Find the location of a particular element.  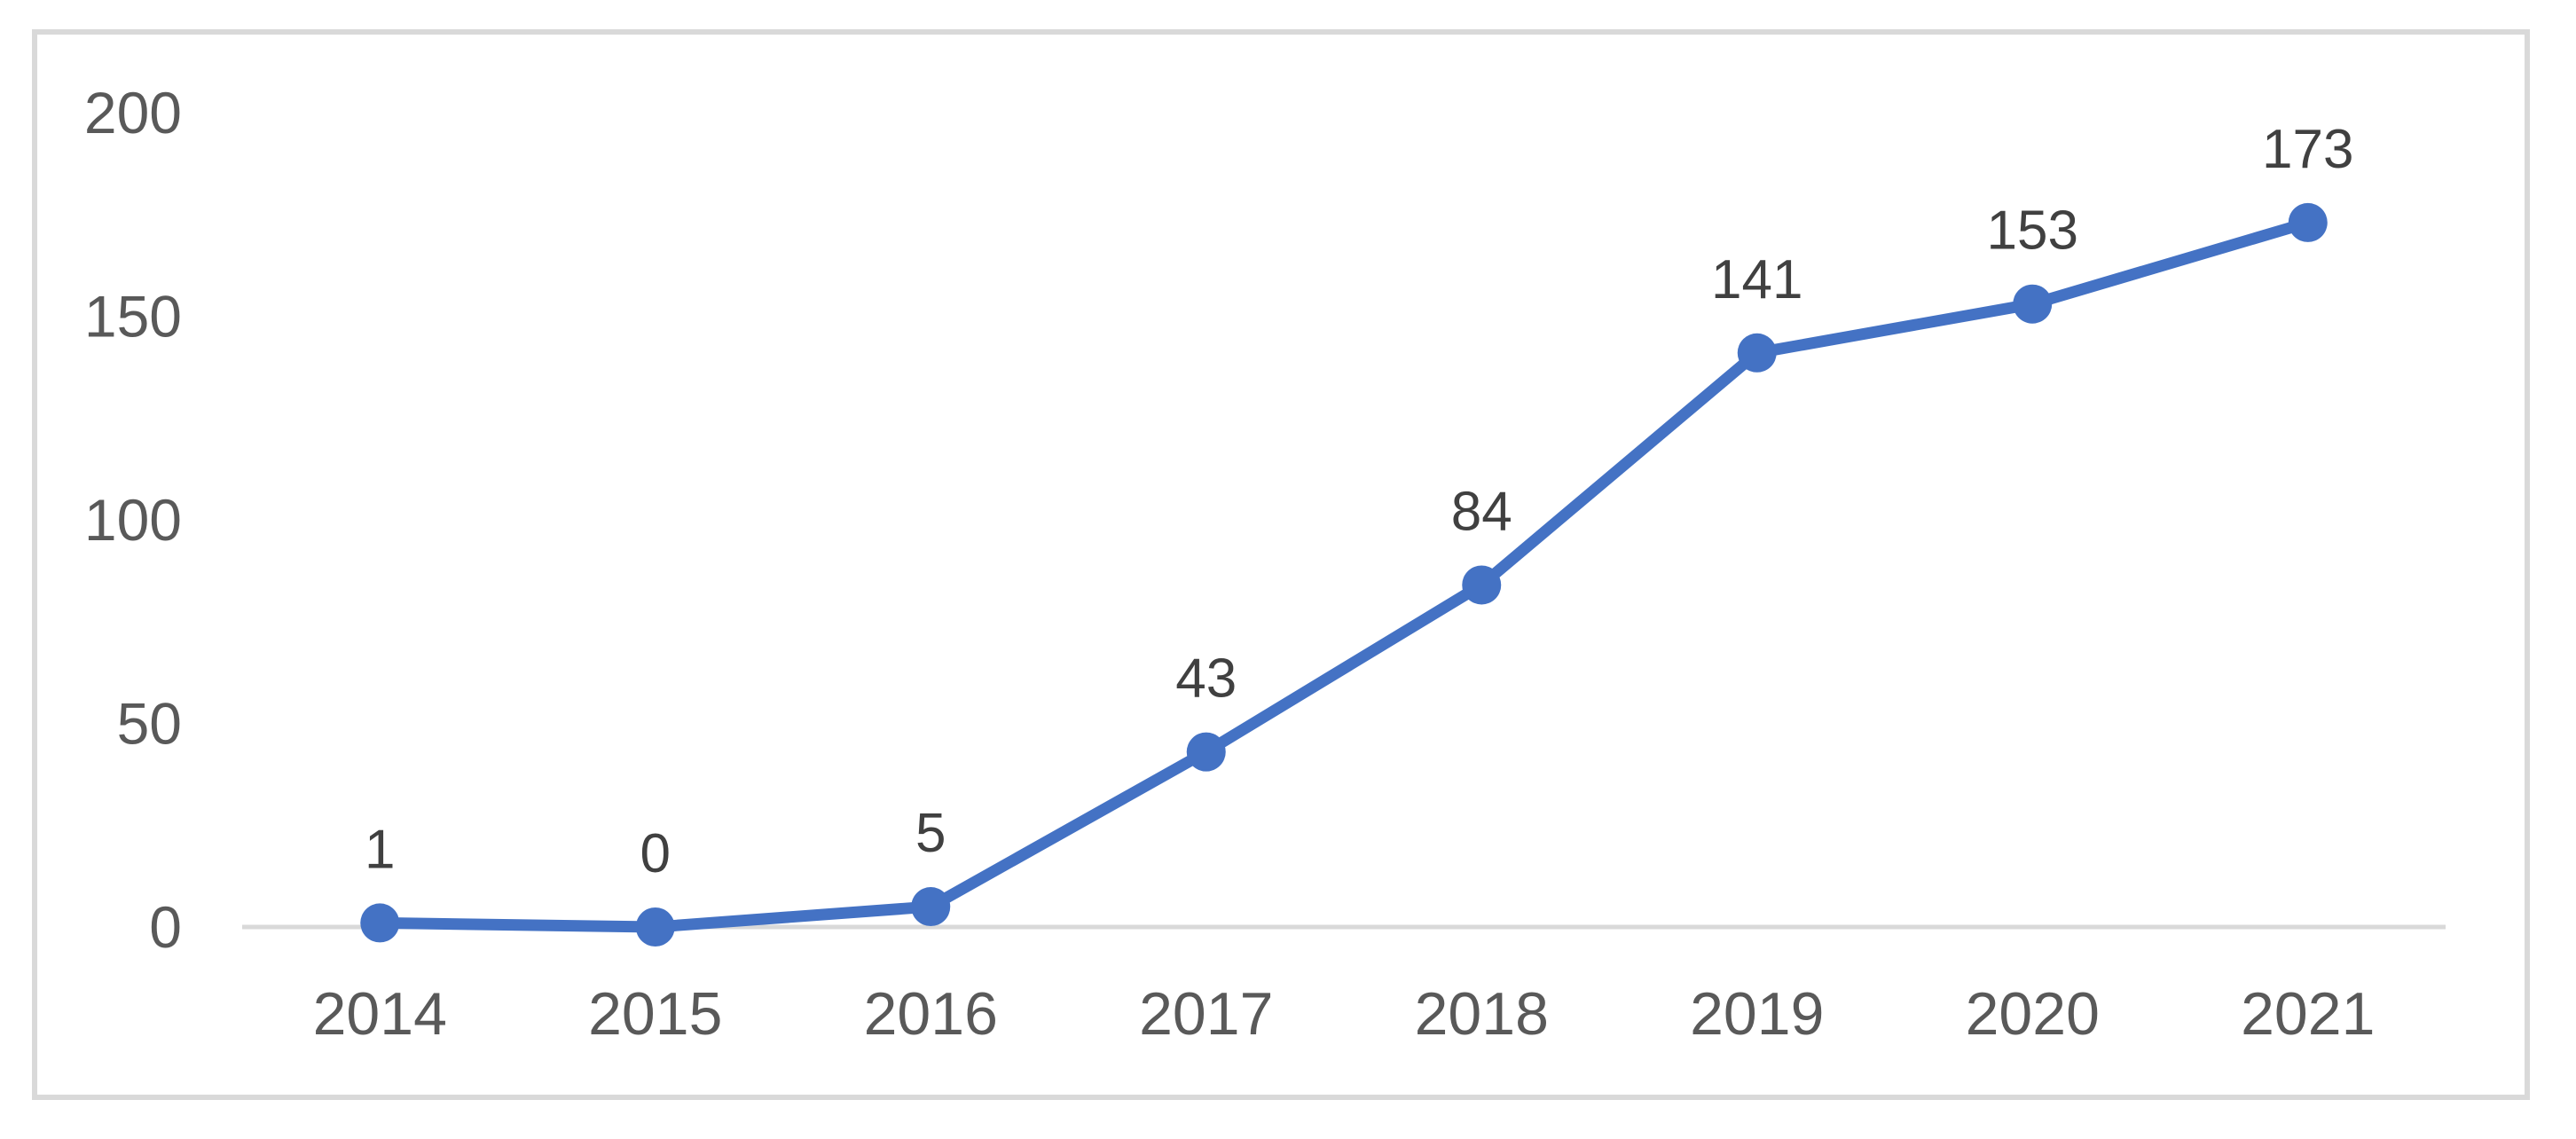

x-axis-category-label: 2014 is located at coordinates (380, 1014).